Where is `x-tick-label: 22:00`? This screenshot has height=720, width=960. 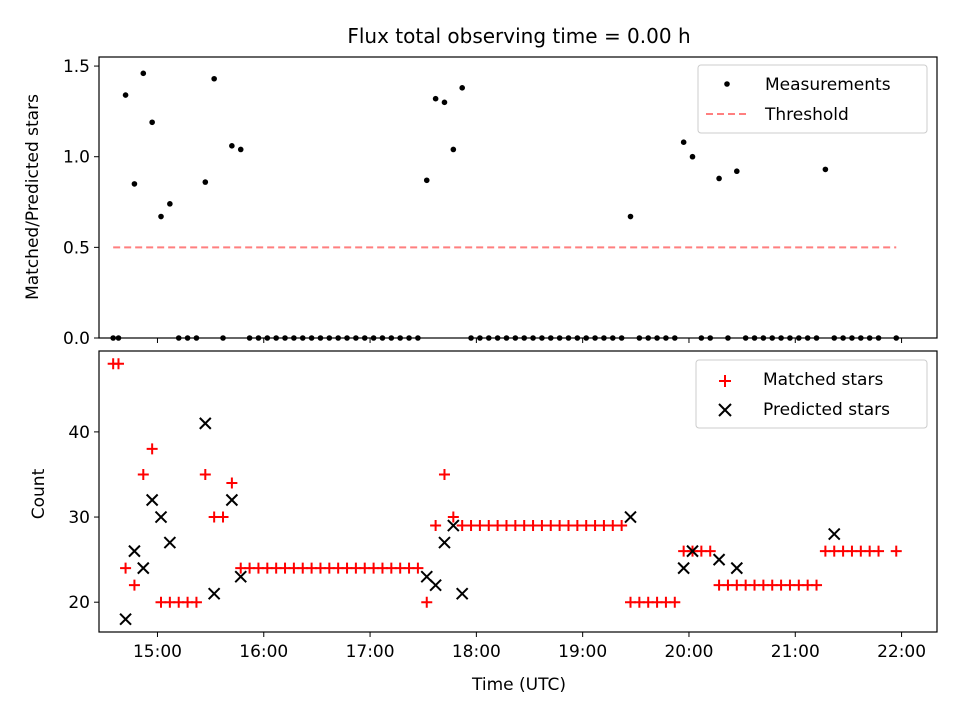
x-tick-label: 22:00 is located at coordinates (901, 652).